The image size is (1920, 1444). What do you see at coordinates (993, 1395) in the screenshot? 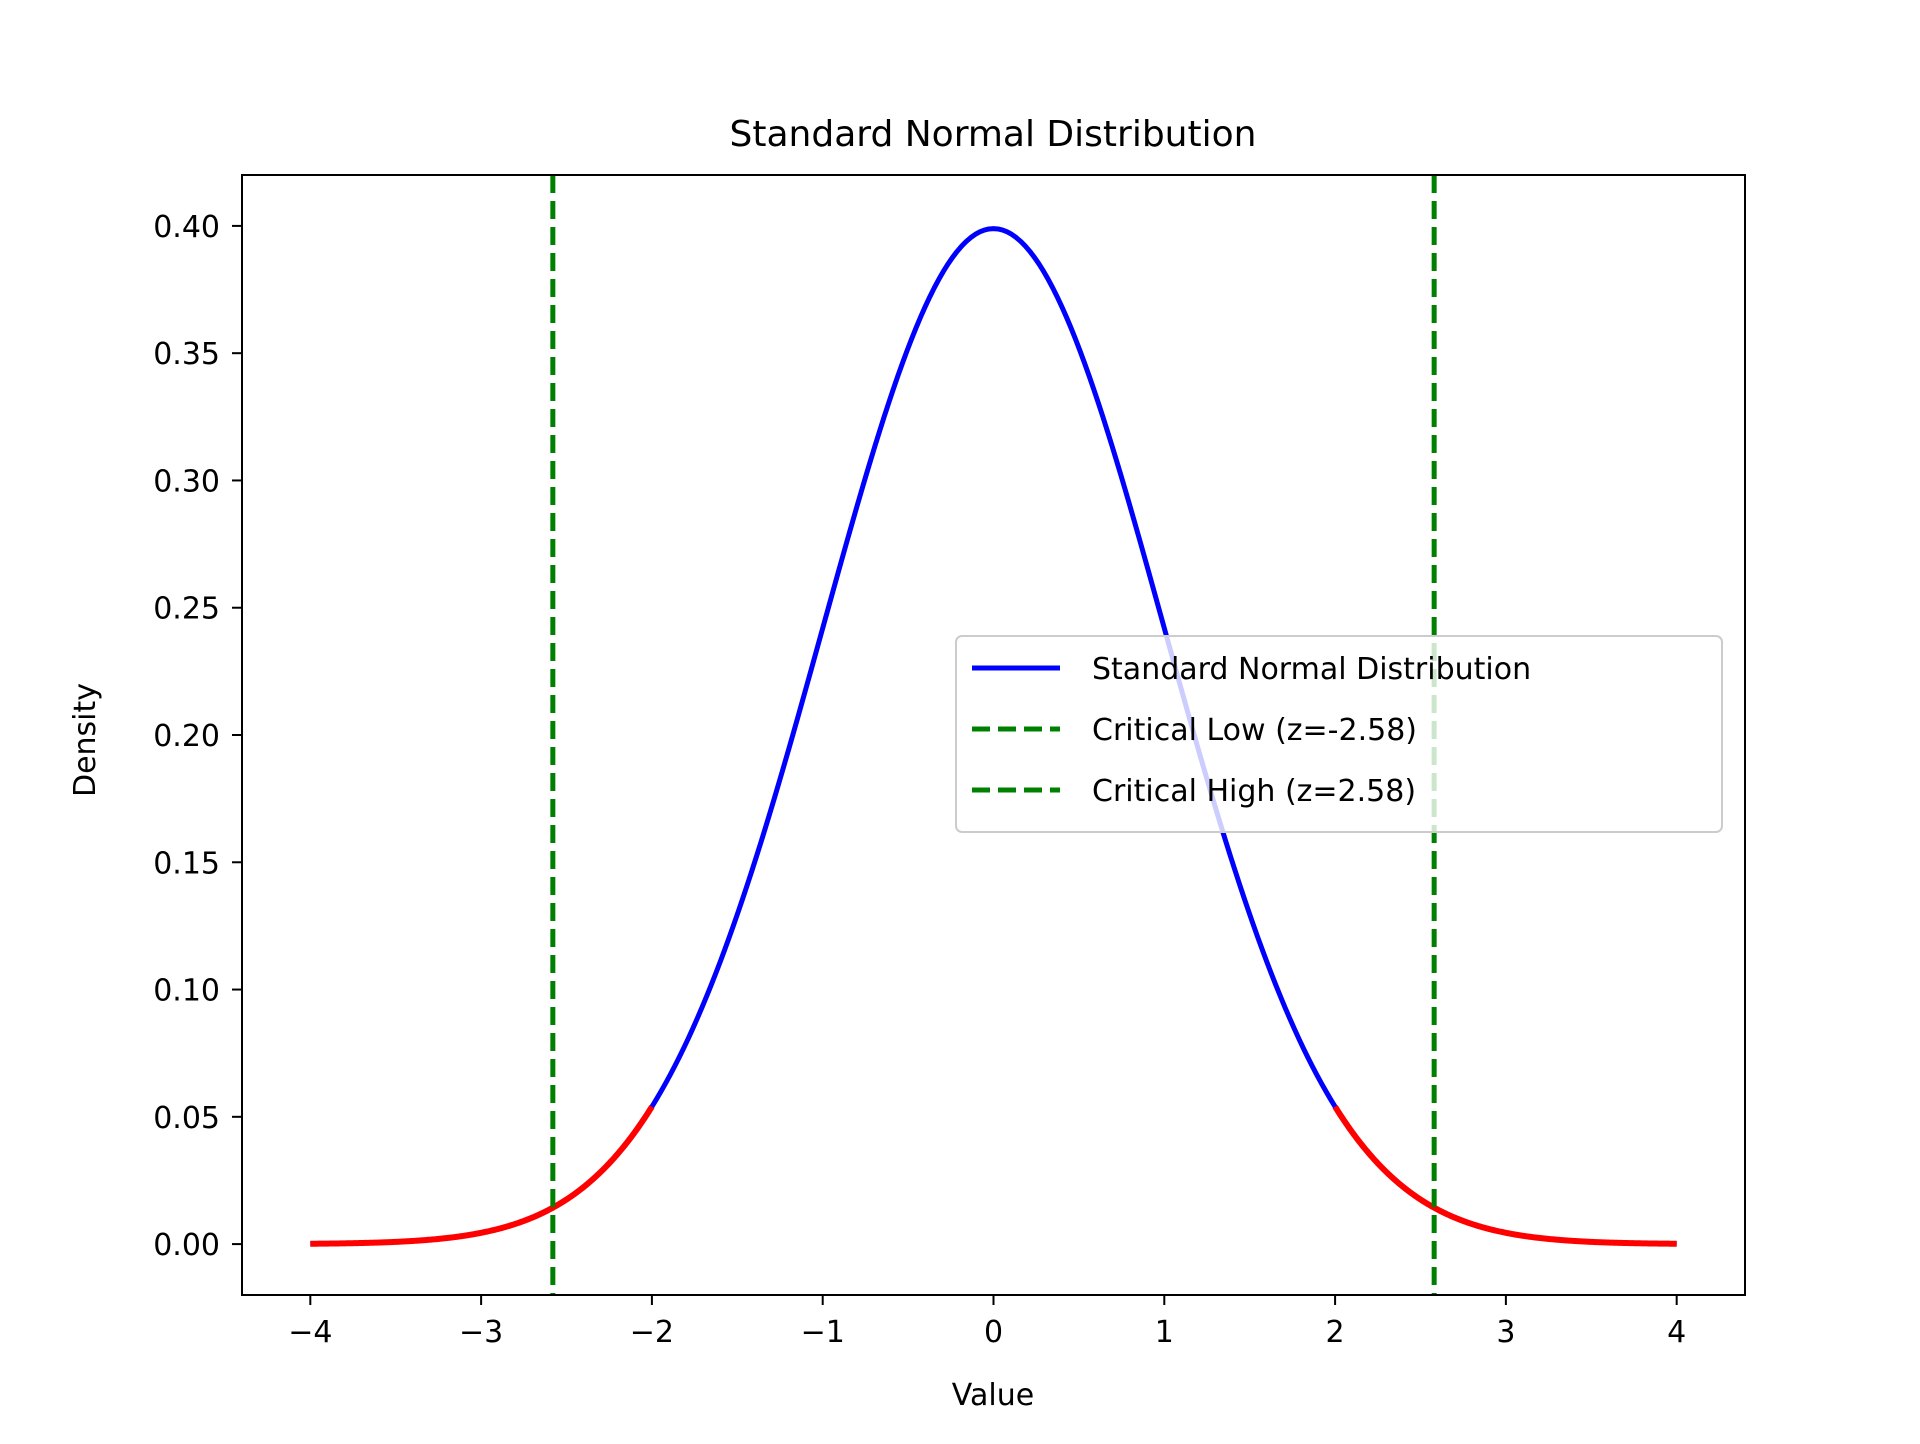
I see `x-axis-label: Value` at bounding box center [993, 1395].